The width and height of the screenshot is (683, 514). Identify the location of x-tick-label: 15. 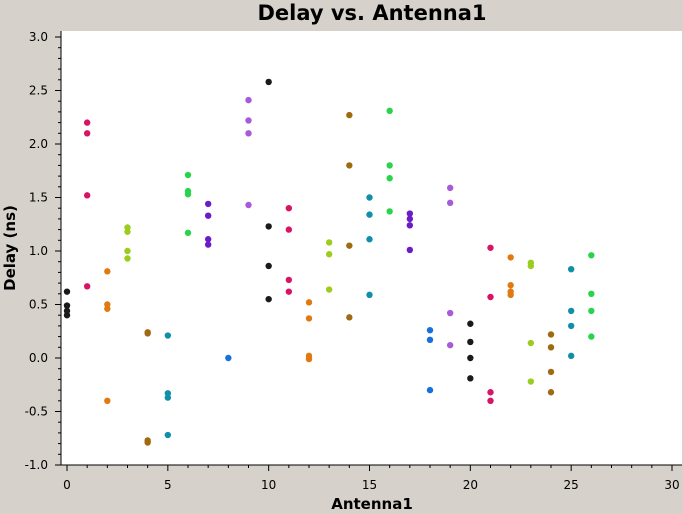
(369, 485).